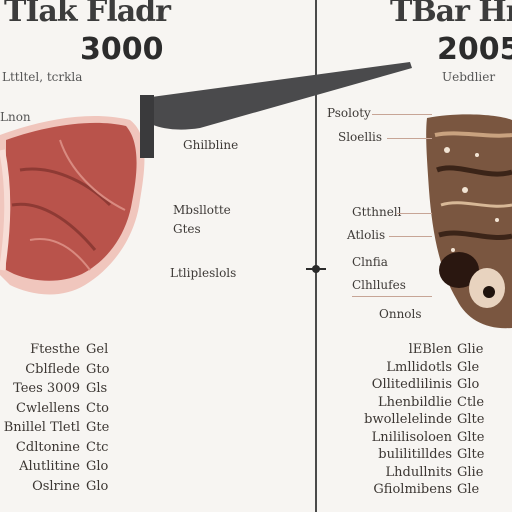 The width and height of the screenshot is (512, 512). Describe the element at coordinates (98, 427) in the screenshot. I see `left-table-value: Gte` at that location.